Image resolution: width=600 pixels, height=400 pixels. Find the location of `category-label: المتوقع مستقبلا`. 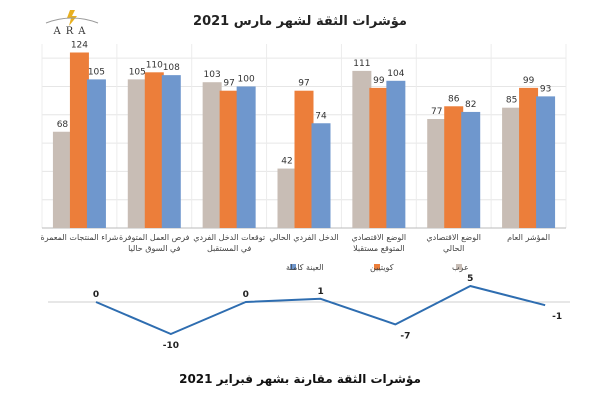

category-label: المتوقع مستقبلا is located at coordinates (379, 248).